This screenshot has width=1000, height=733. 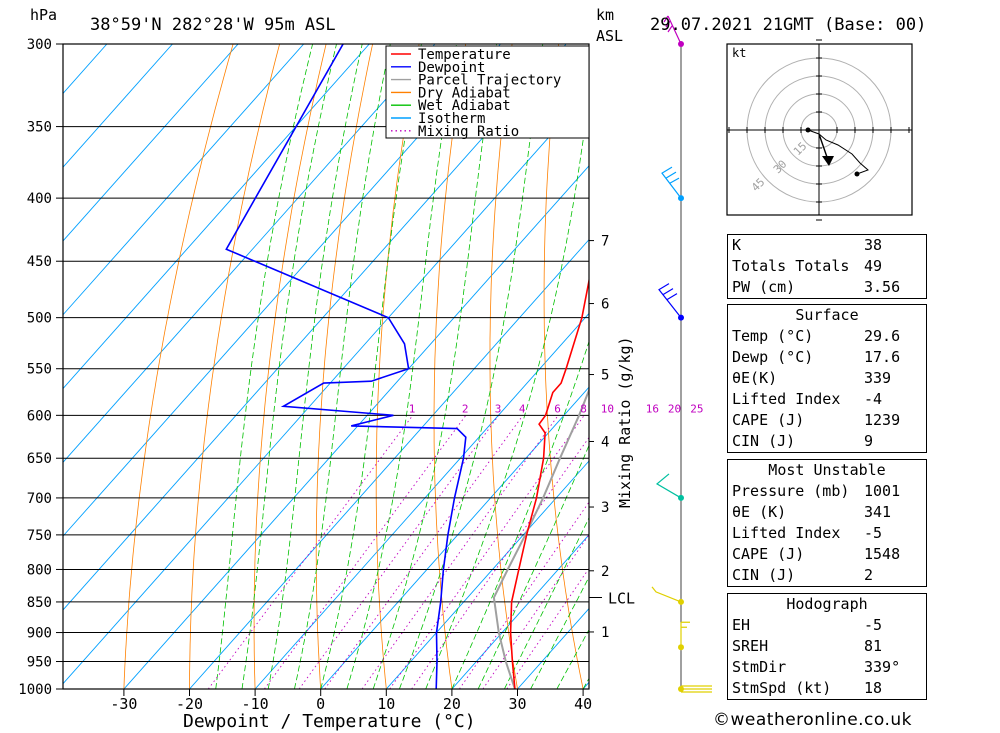 I want to click on hodograph-unit-label: kt, so click(x=739, y=53).